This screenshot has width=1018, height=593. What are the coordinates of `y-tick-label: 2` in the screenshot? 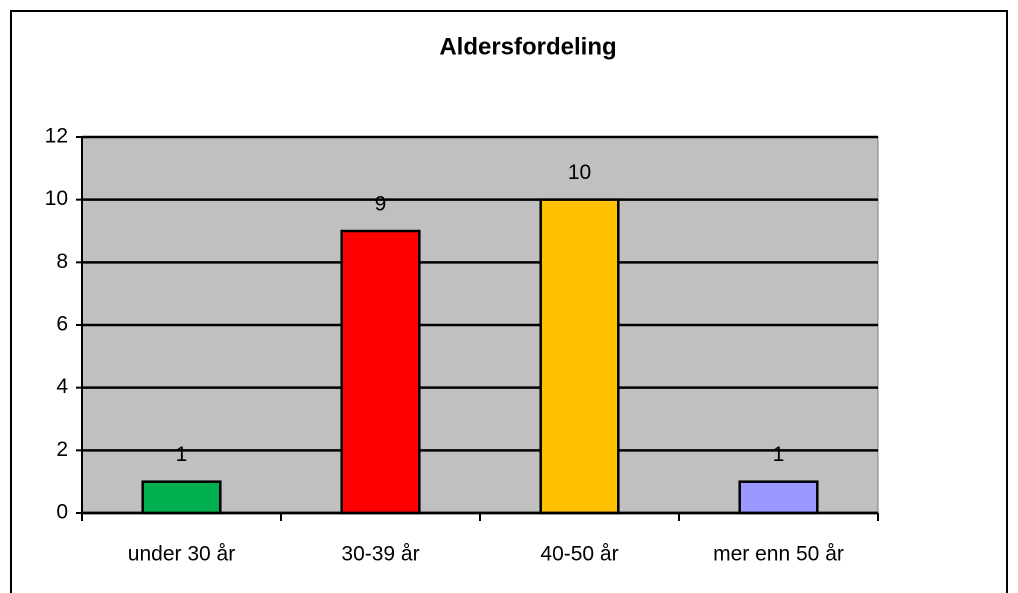 It's located at (62, 449).